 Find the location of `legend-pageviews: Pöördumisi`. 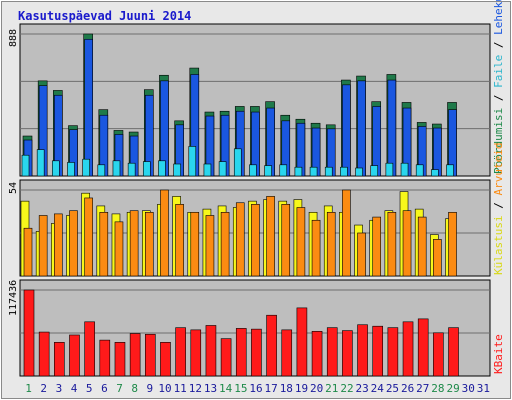

legend-pageviews: Pöördumisi is located at coordinates (498, 141).